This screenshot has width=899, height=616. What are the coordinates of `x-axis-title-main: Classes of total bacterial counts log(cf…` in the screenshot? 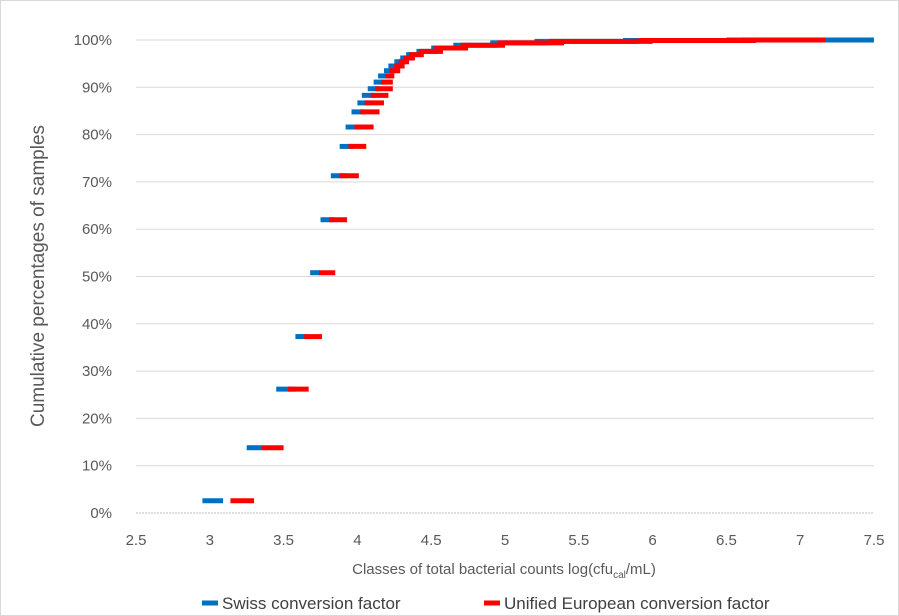 It's located at (482, 569).